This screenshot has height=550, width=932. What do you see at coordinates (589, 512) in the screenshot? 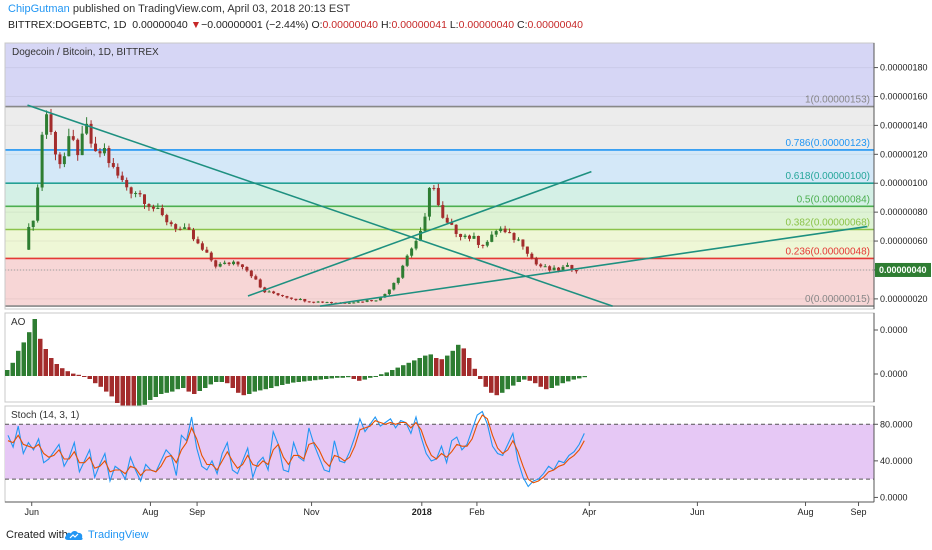
I see `time-axis-label: Apr` at bounding box center [589, 512].